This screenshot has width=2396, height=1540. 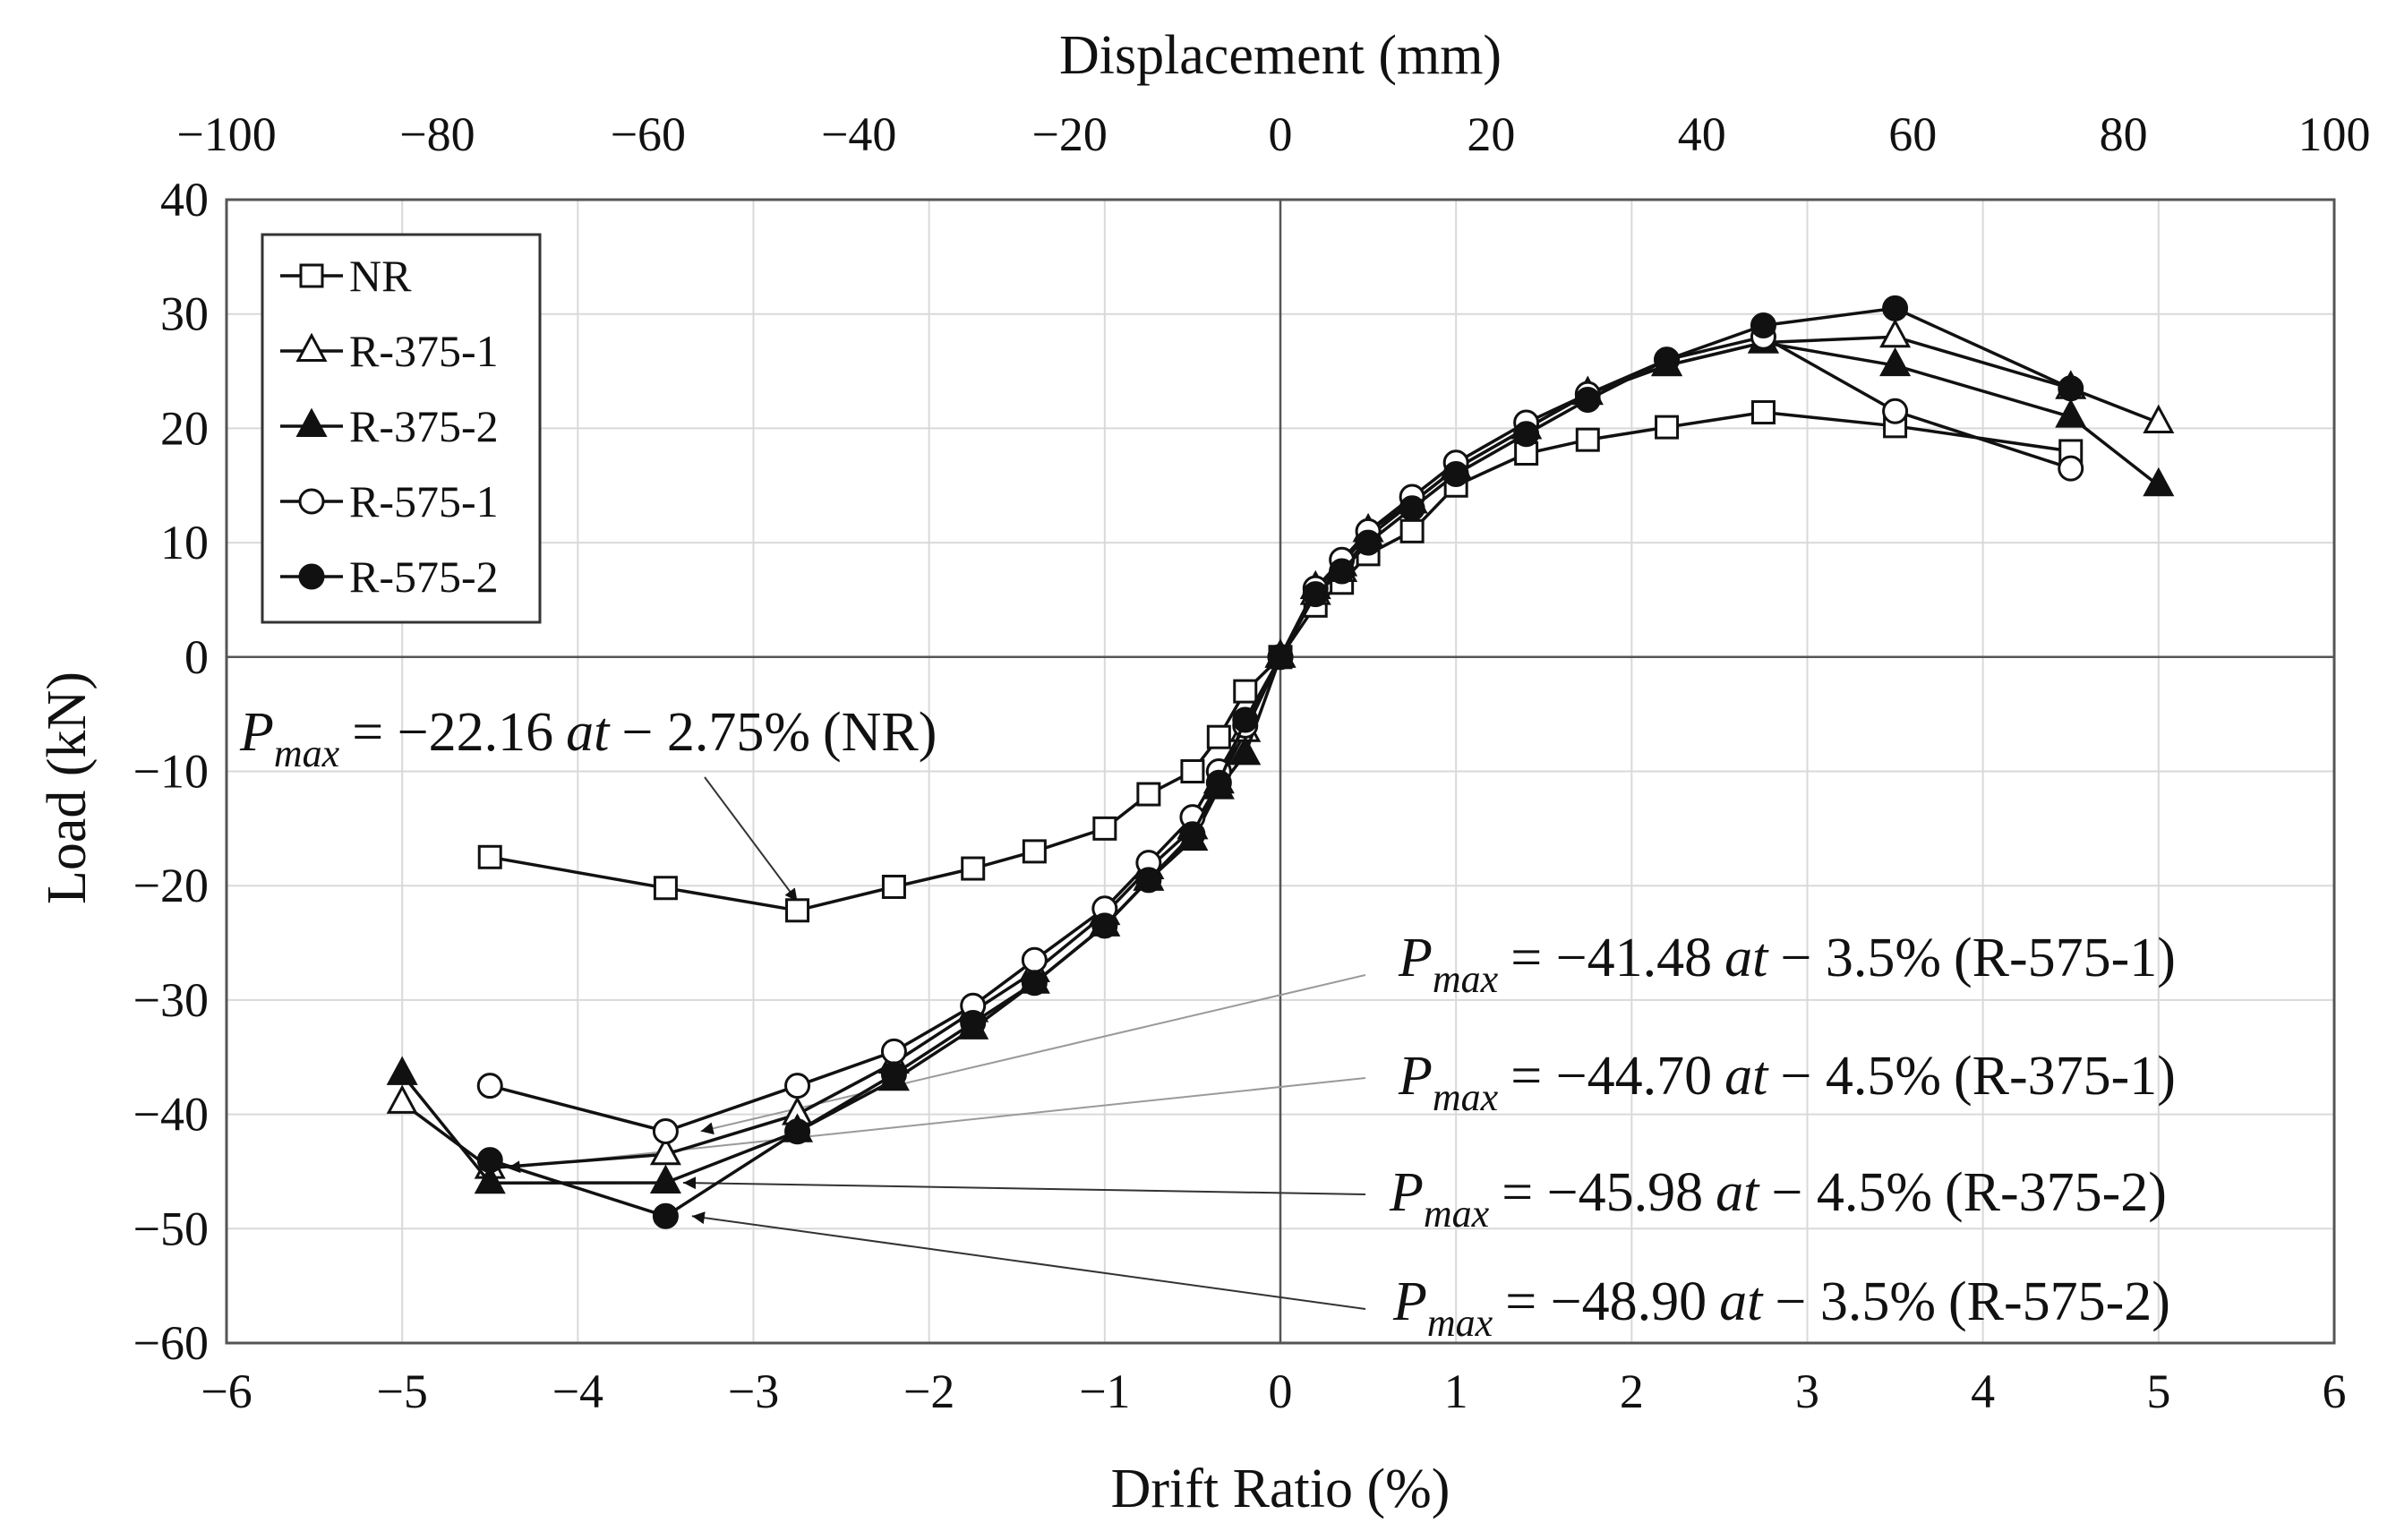 What do you see at coordinates (2065, 958) in the screenshot?
I see `annotation-r5751-label: (R-575-1)` at bounding box center [2065, 958].